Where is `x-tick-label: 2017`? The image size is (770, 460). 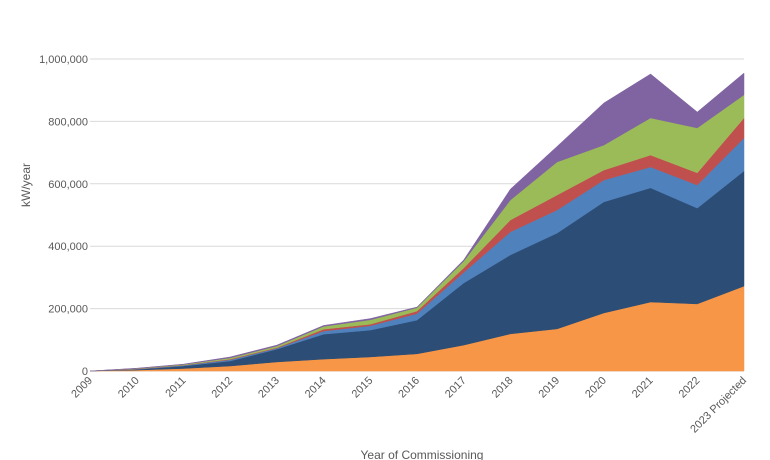
x-tick-label: 2017 is located at coordinates (456, 388).